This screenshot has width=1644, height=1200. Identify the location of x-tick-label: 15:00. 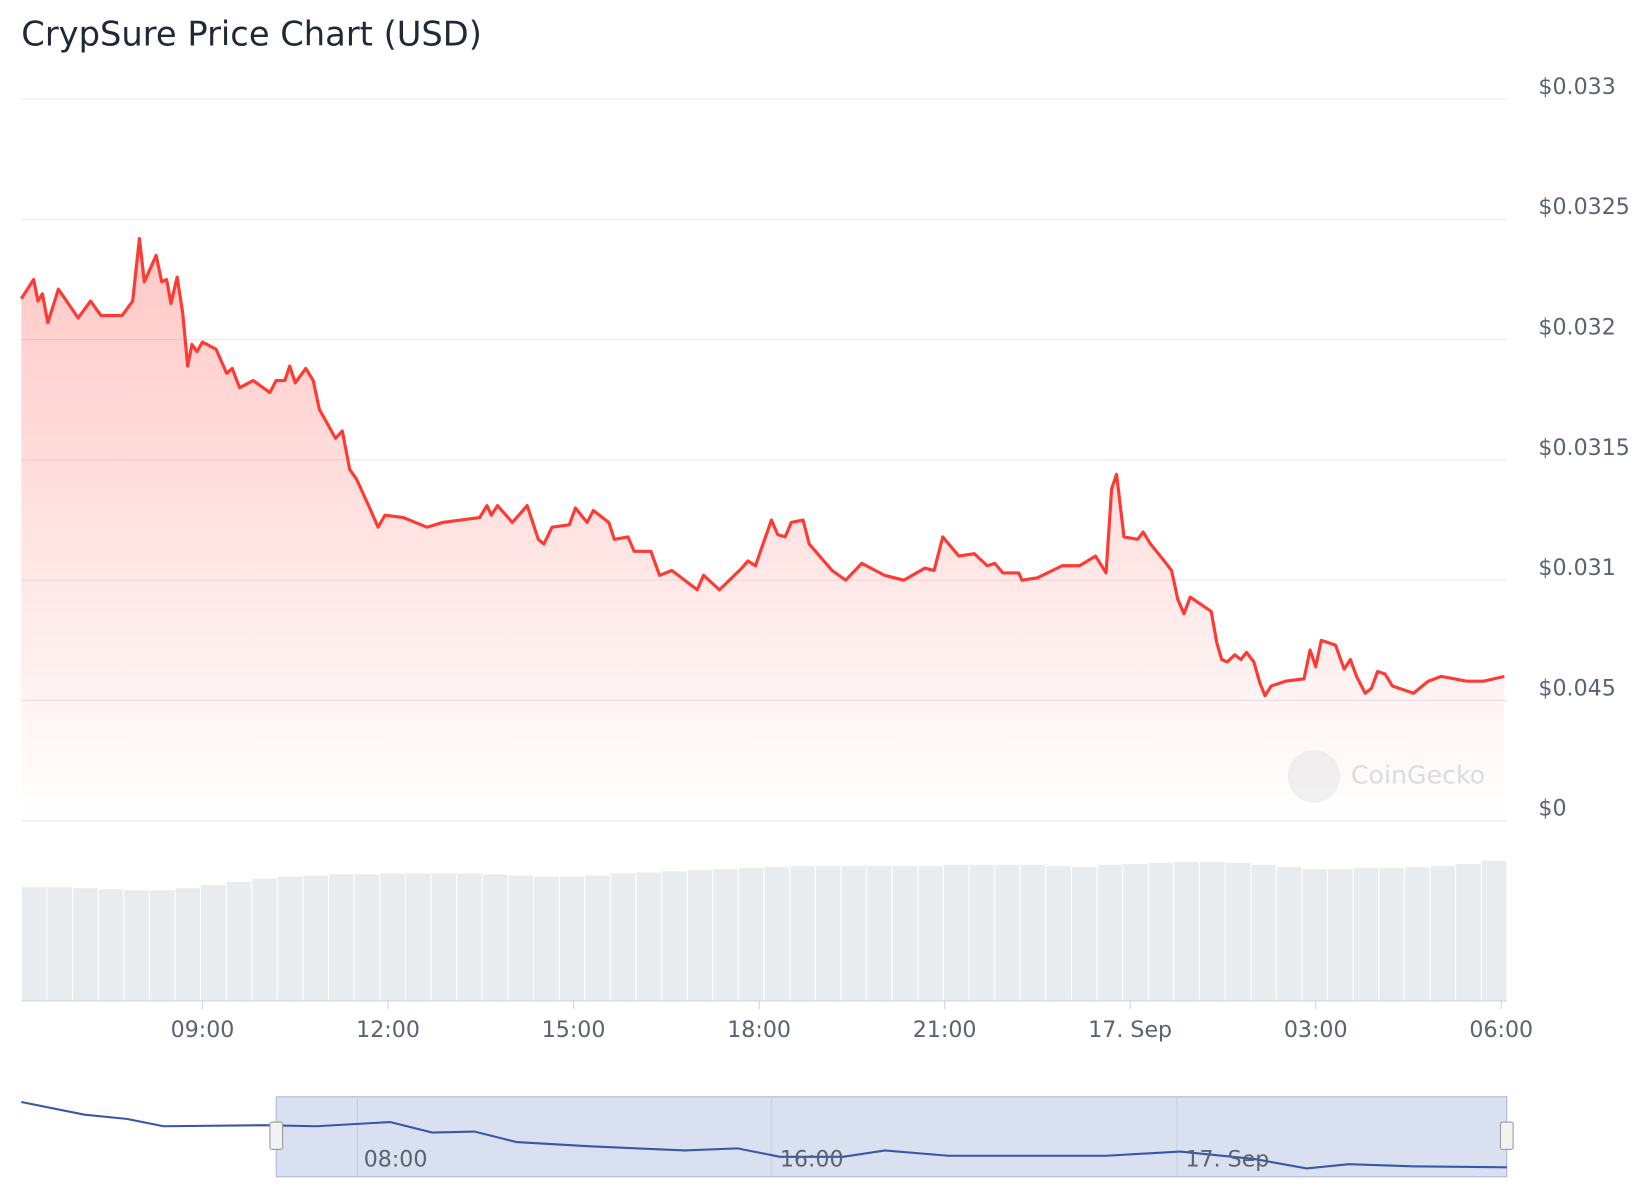
(574, 1030).